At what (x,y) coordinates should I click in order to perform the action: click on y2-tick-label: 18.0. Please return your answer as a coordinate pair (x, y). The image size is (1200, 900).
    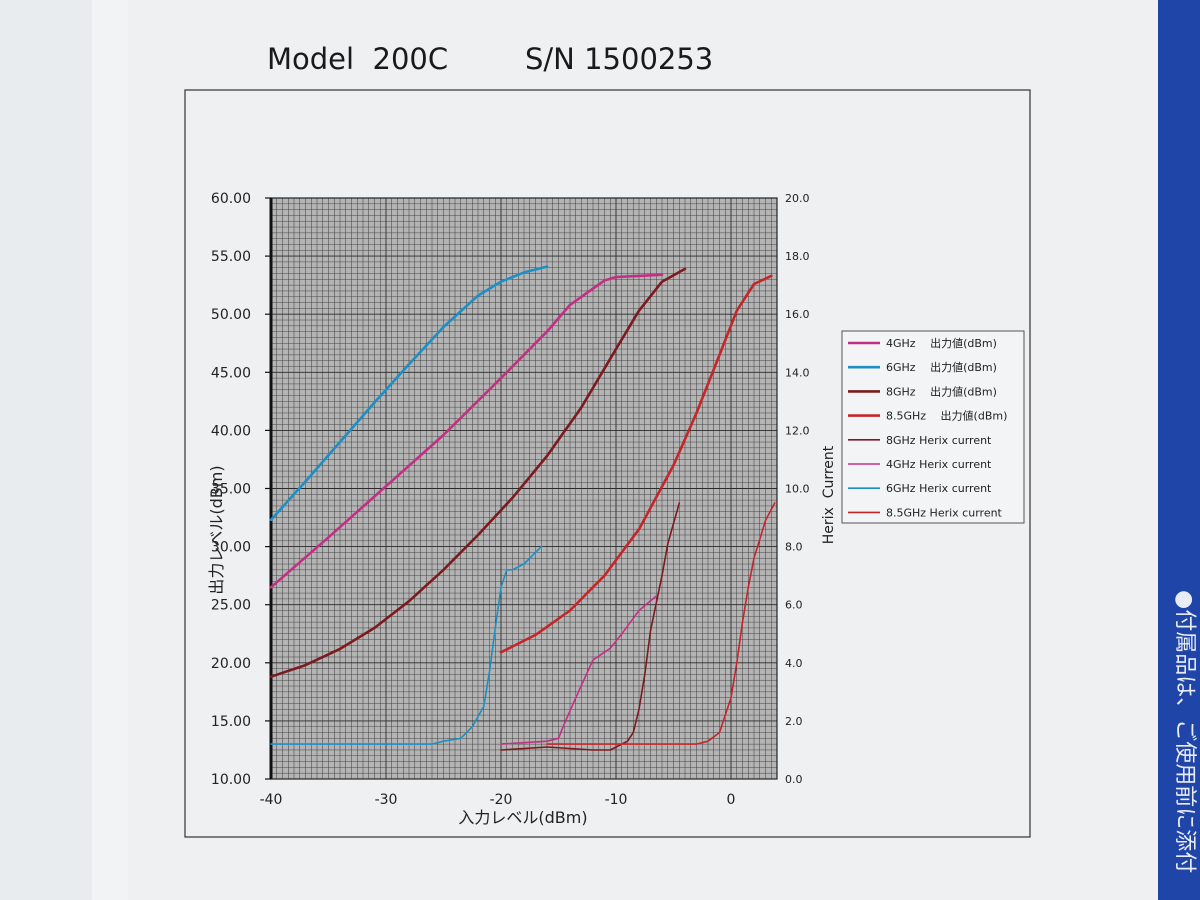
    Looking at the image, I should click on (797, 256).